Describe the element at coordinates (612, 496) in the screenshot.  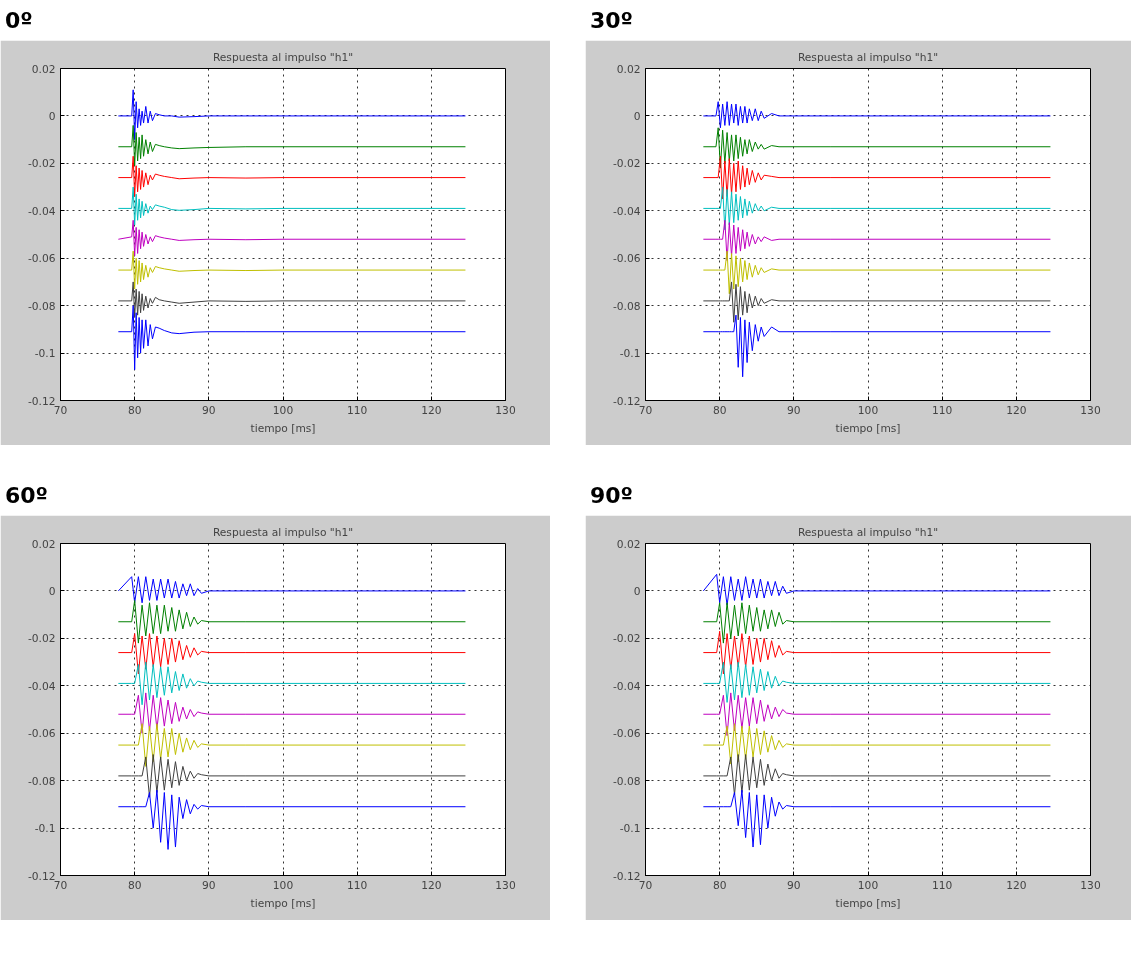
I see `chart-title: 90º` at that location.